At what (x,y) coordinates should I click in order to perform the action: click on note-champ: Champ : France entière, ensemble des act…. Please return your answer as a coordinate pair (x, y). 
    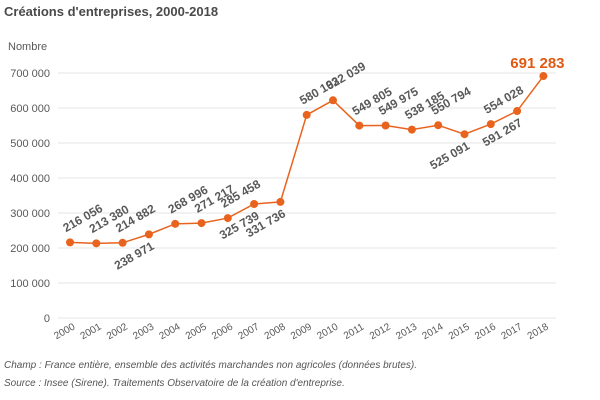
    Looking at the image, I should click on (210, 365).